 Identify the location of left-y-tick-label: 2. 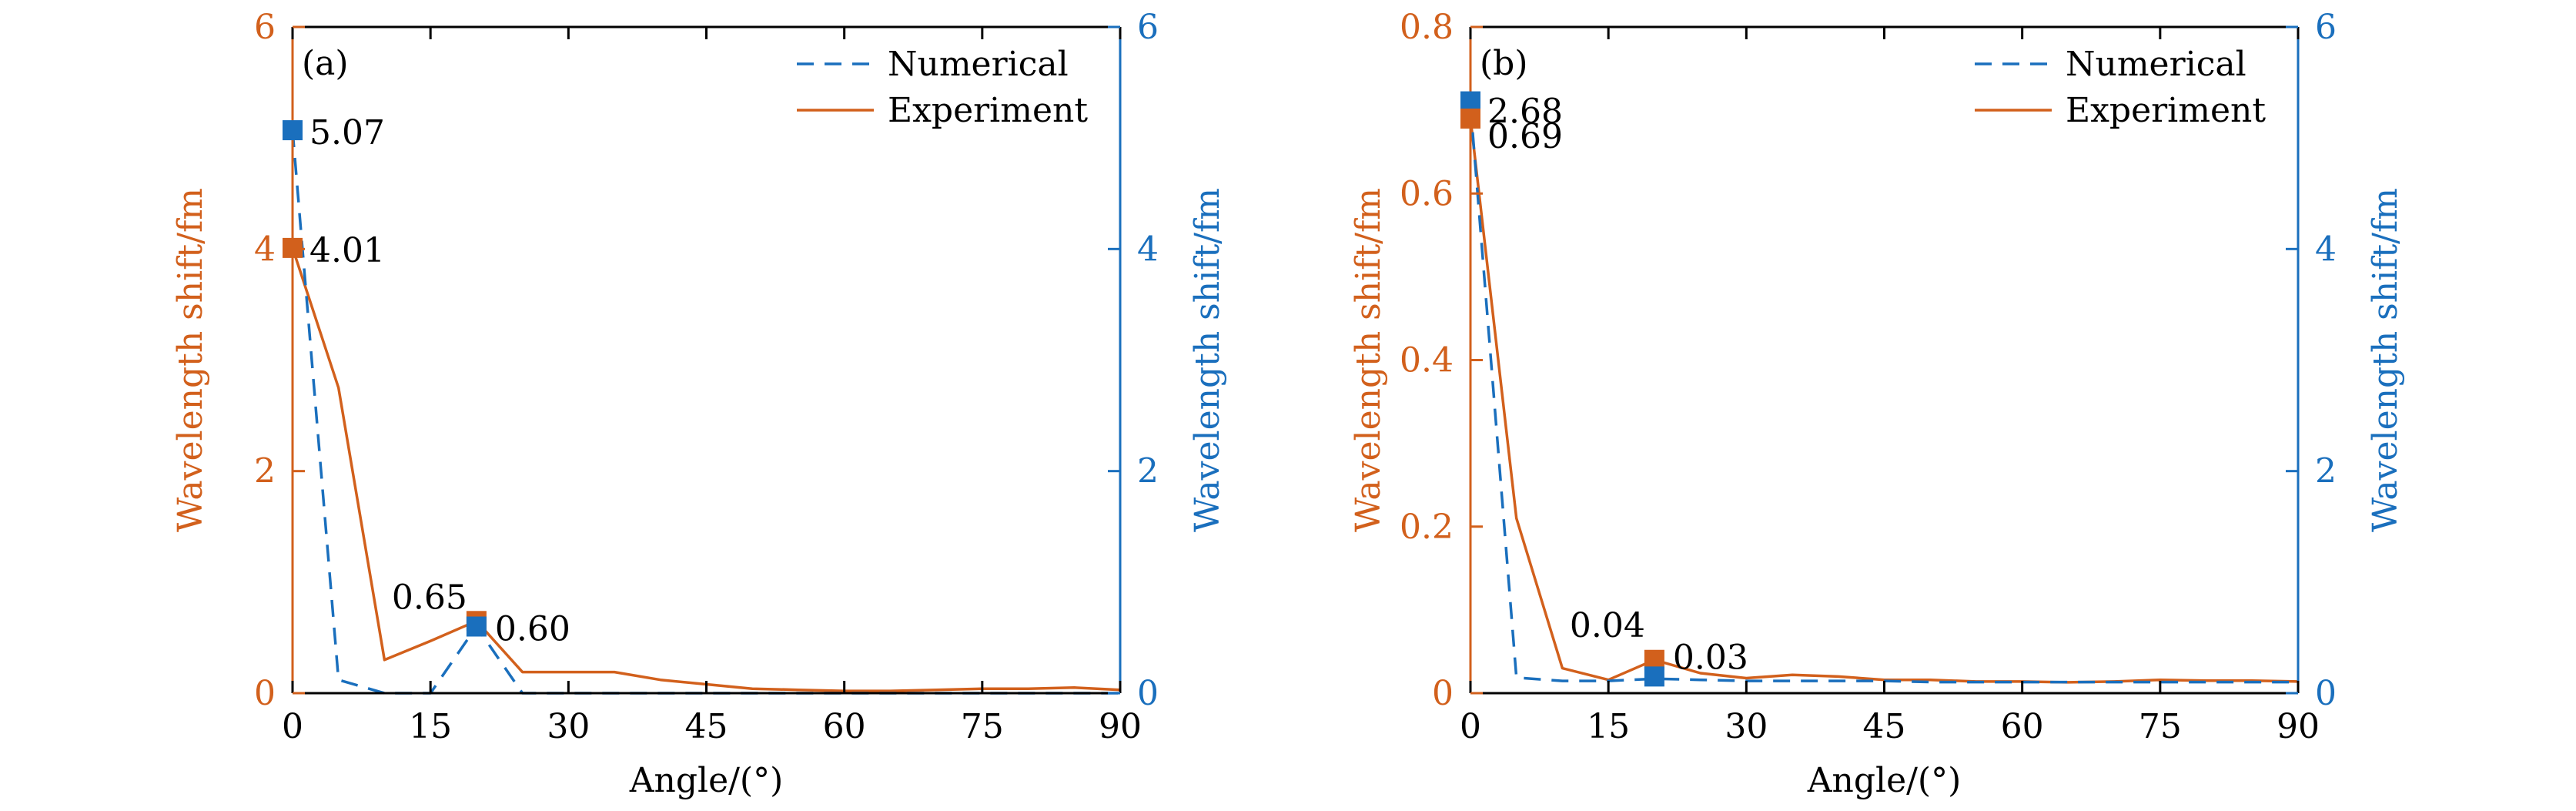
(265, 471).